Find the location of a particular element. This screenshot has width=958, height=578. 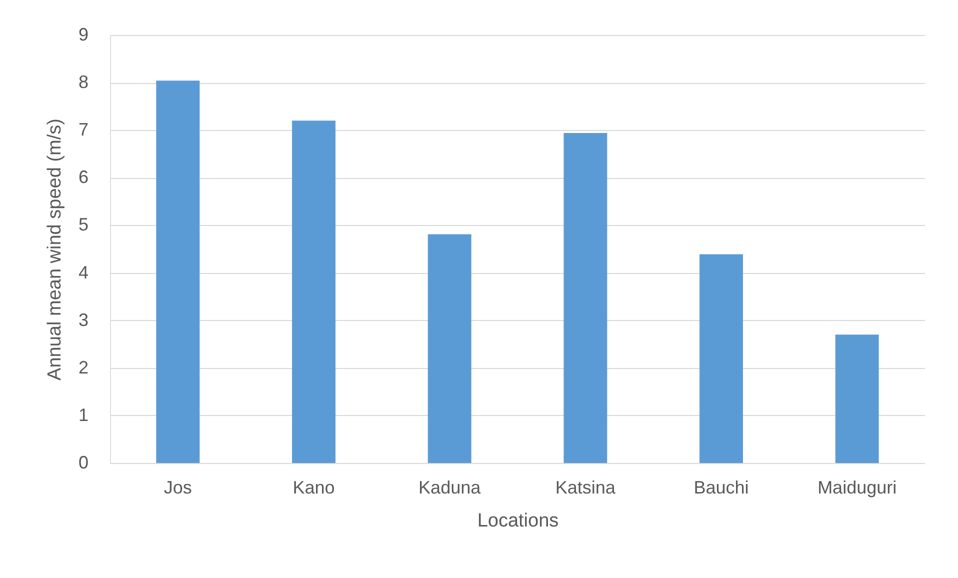

y-tick-label: 4 is located at coordinates (83, 272).